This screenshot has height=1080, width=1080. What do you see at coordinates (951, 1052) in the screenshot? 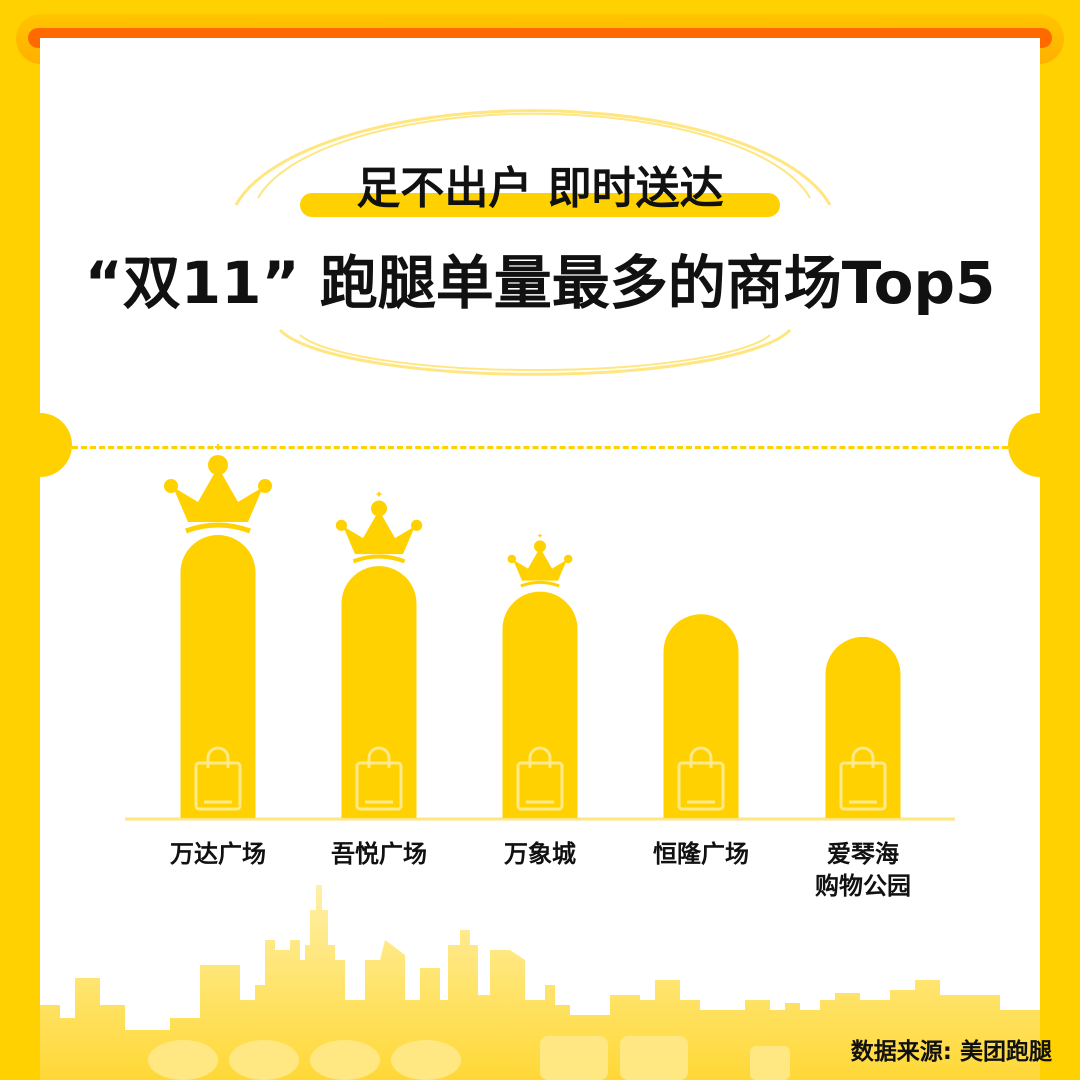
I see `data-source: 数据来源: 美团跑腿` at bounding box center [951, 1052].